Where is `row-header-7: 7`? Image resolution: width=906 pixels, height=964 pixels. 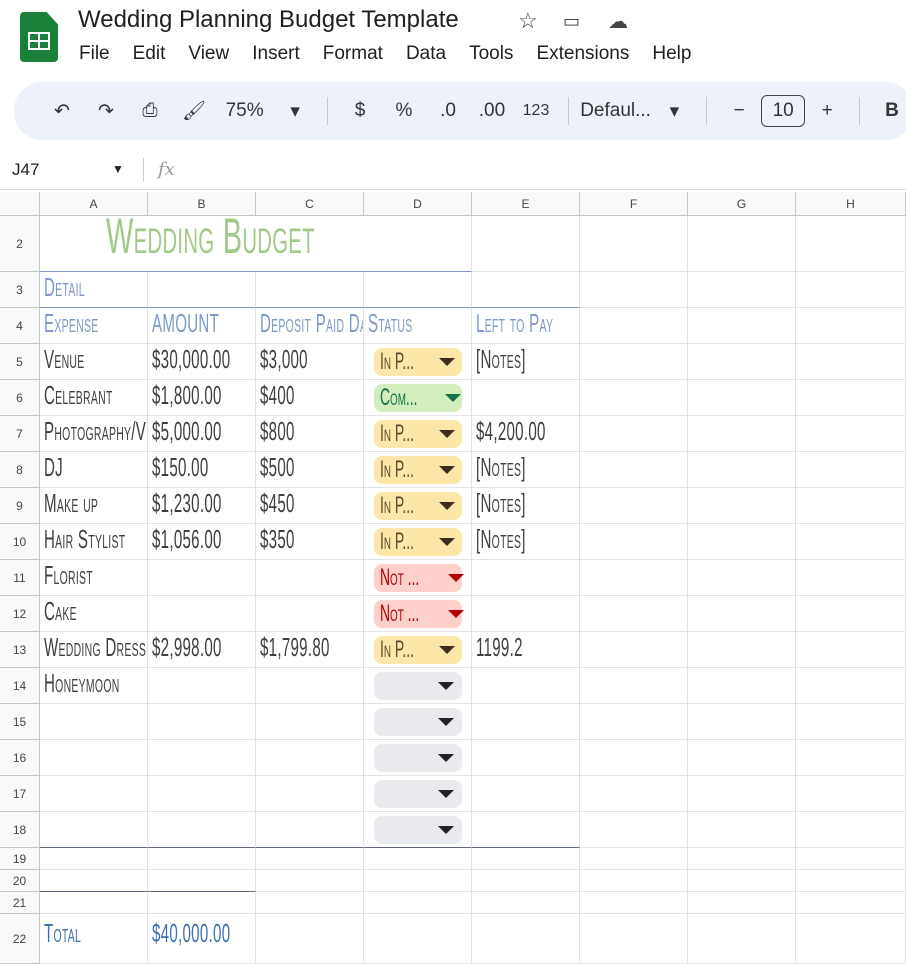 row-header-7: 7 is located at coordinates (20, 434).